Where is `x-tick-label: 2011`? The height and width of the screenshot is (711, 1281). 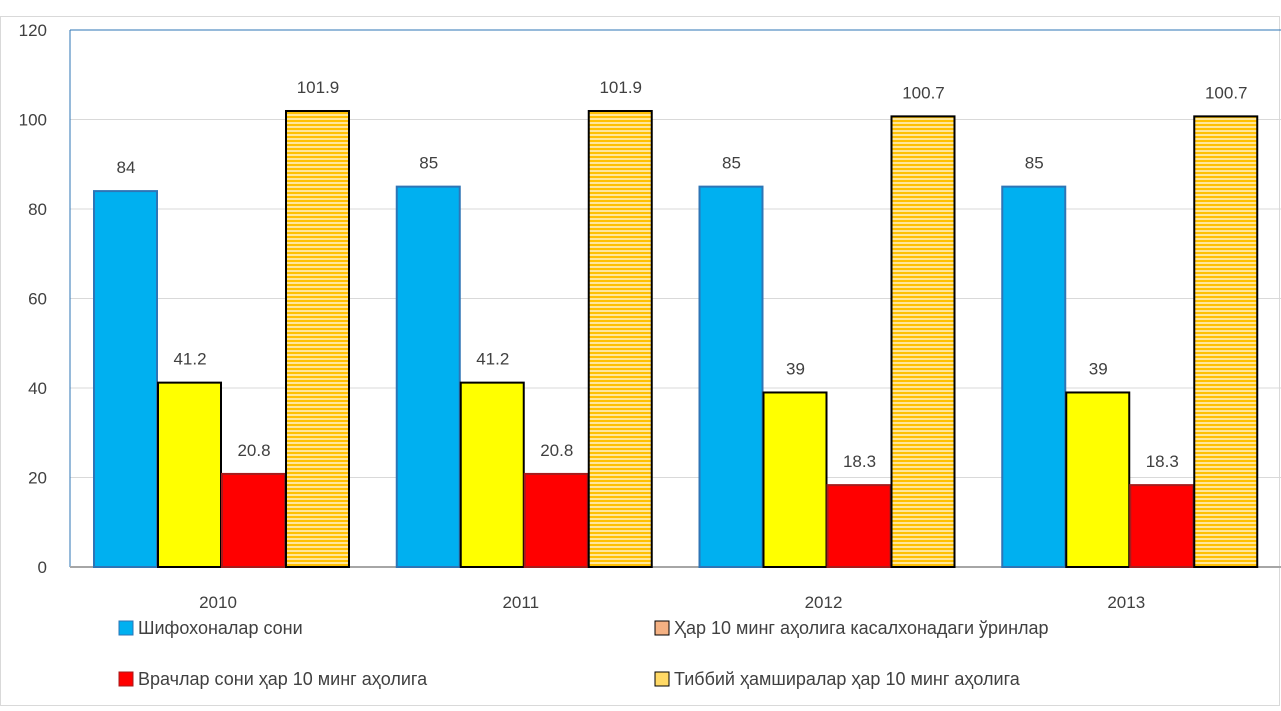
x-tick-label: 2011 is located at coordinates (520, 602).